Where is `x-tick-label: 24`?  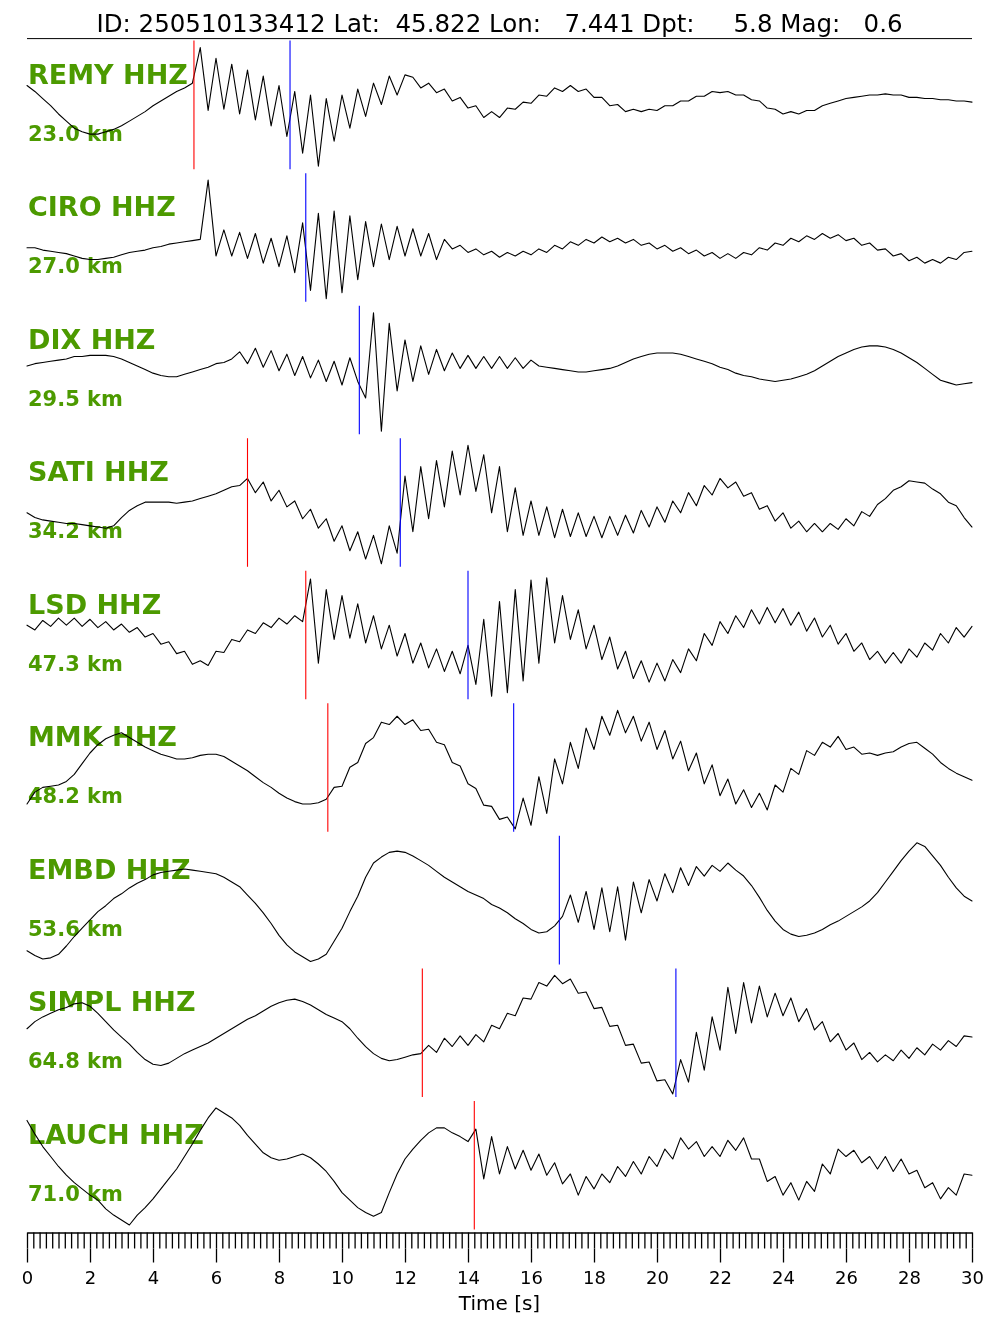
x-tick-label: 24 is located at coordinates (783, 1278).